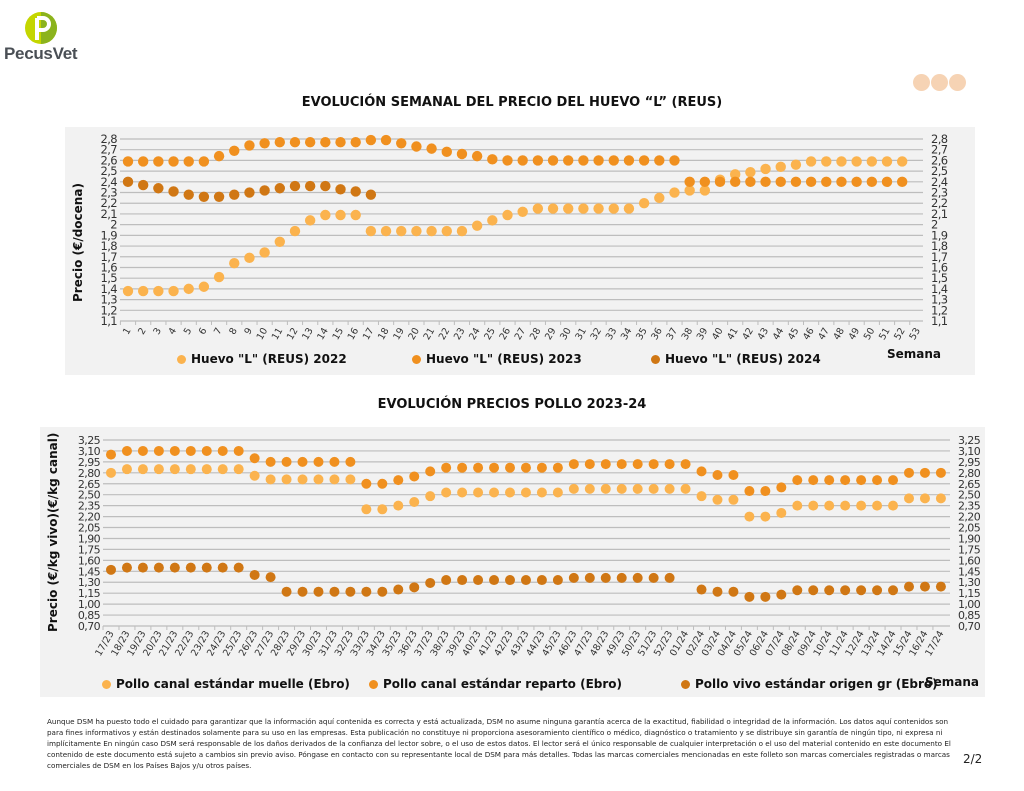 The image size is (1024, 791). I want to click on y-tick-label-left: 2,65, so click(89, 484).